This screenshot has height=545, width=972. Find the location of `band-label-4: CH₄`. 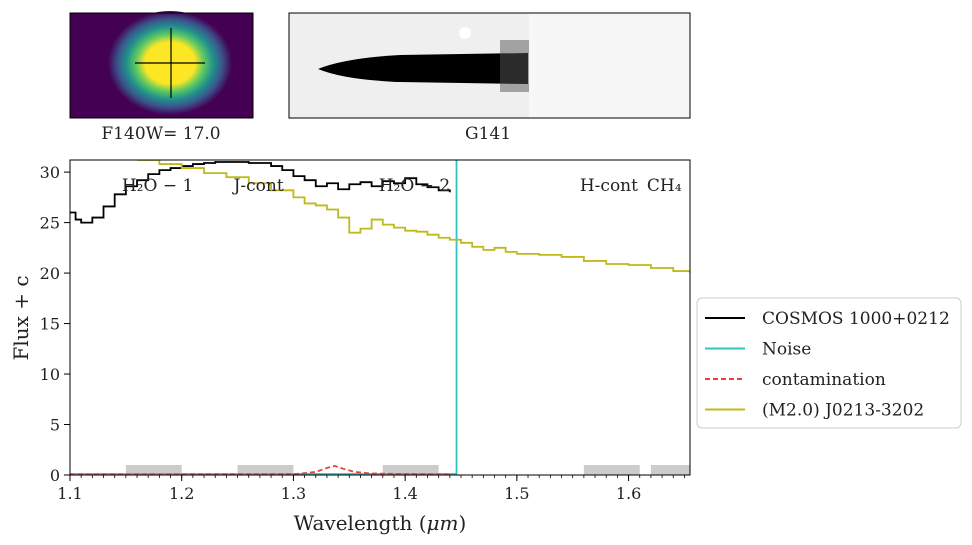

band-label-4: CH₄ is located at coordinates (664, 186).